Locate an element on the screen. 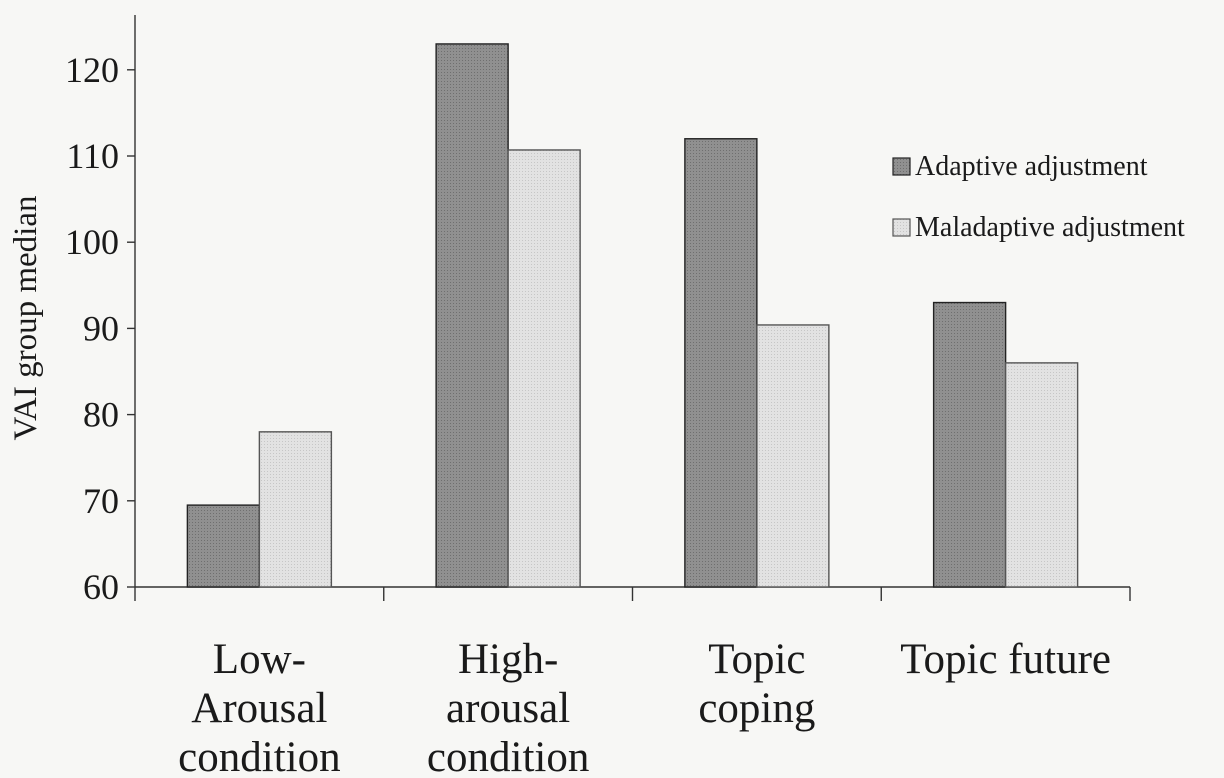  category-label: Low- is located at coordinates (259, 659).